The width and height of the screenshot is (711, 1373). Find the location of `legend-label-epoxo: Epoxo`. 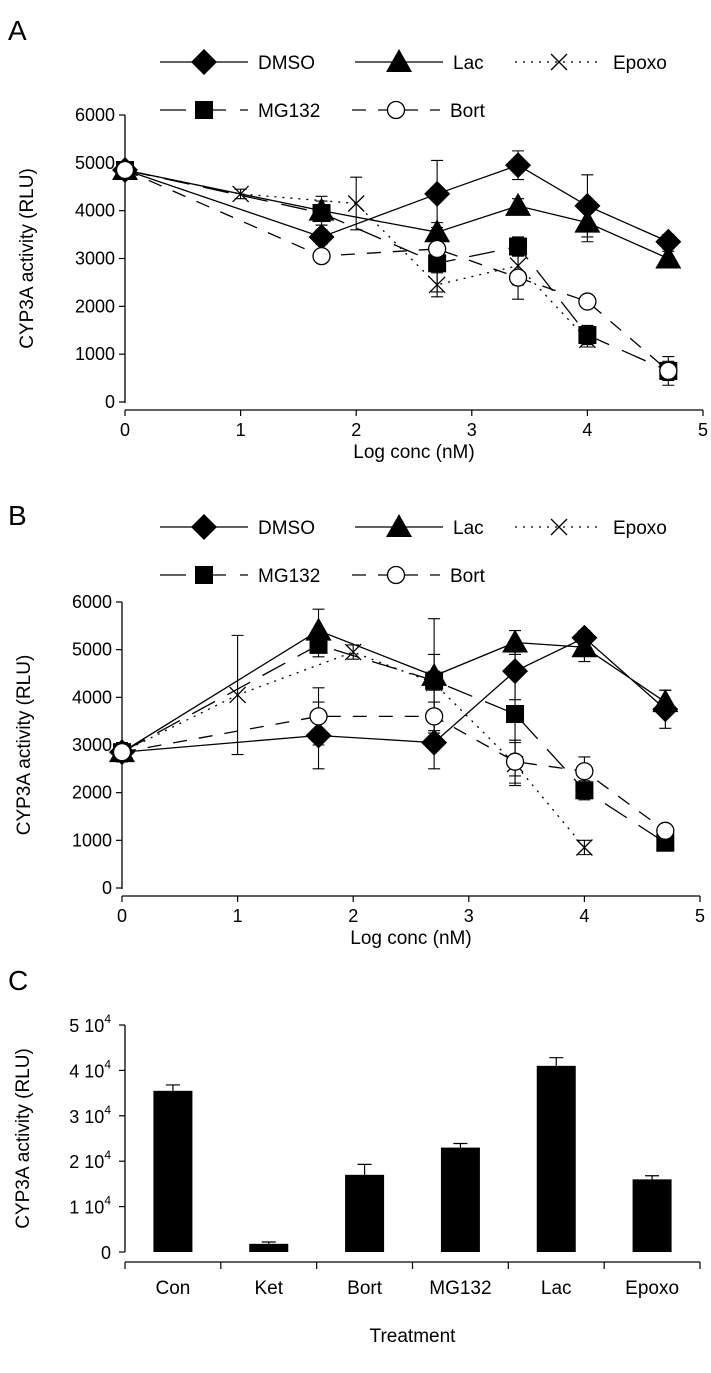

legend-label-epoxo: Epoxo is located at coordinates (640, 528).